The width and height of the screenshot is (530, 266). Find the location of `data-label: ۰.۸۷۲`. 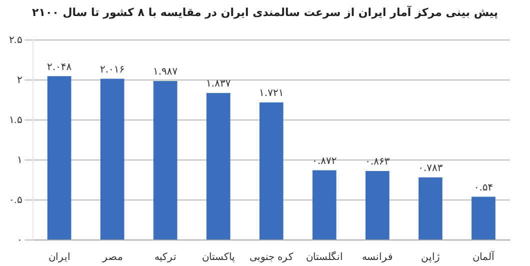

data-label: ۰.۸۷۲ is located at coordinates (324, 161).